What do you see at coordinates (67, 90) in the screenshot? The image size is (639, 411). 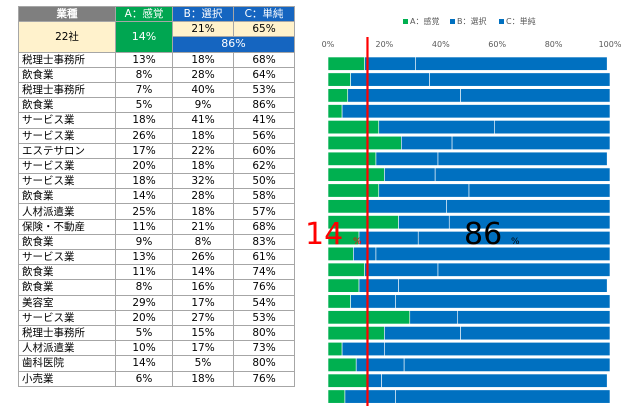 I see `cell-business: 税理士事務所` at bounding box center [67, 90].